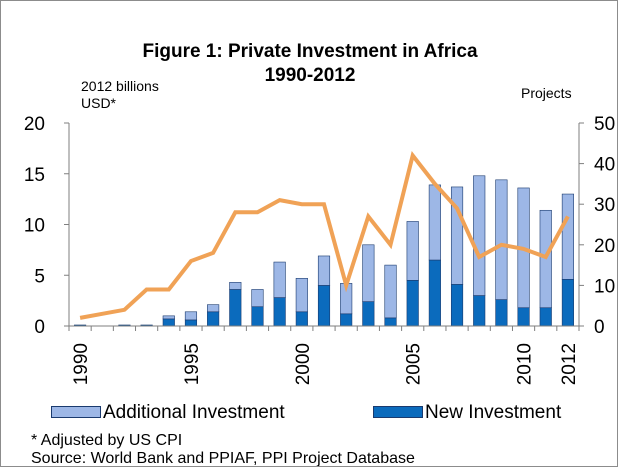 Image resolution: width=618 pixels, height=467 pixels. What do you see at coordinates (34, 124) in the screenshot?
I see `left-axis-tick-label: 20` at bounding box center [34, 124].